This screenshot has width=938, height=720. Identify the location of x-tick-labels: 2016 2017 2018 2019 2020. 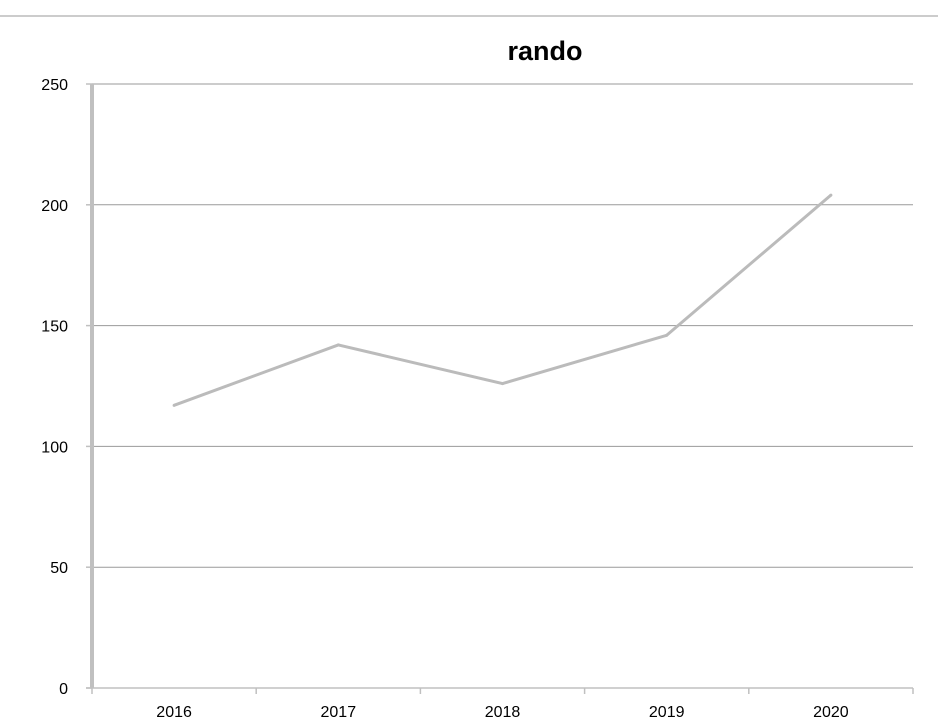
(502, 712).